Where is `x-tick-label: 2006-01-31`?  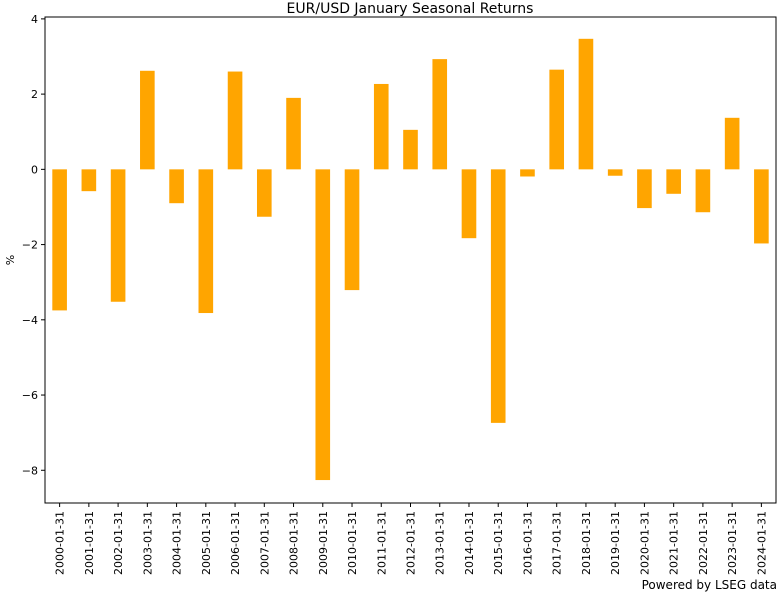 x-tick-label: 2006-01-31 is located at coordinates (235, 543).